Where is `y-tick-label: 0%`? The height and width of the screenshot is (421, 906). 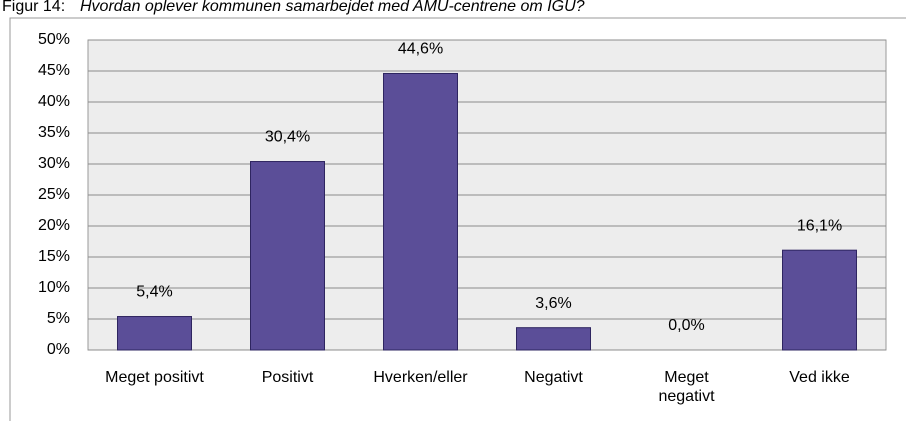
y-tick-label: 0% is located at coordinates (58, 349).